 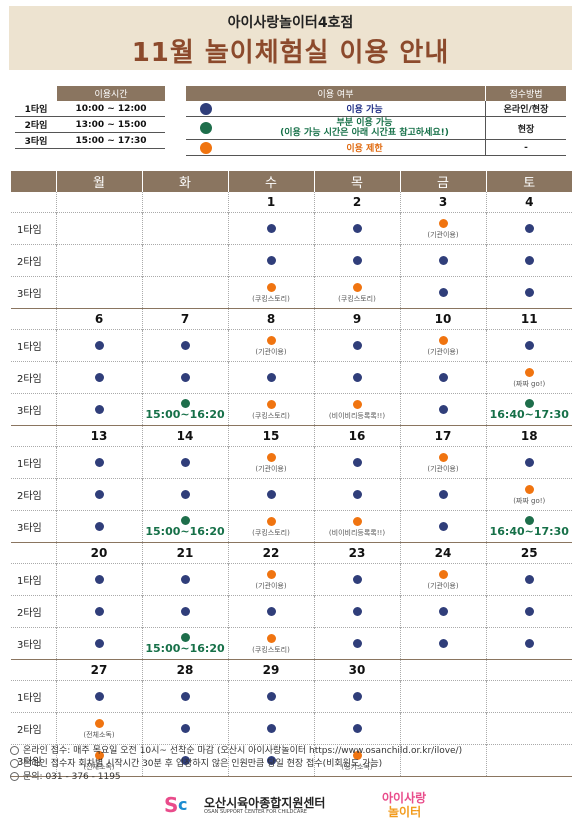 What do you see at coordinates (36, 124) in the screenshot?
I see `time-slot-label: 2타임` at bounding box center [36, 124].